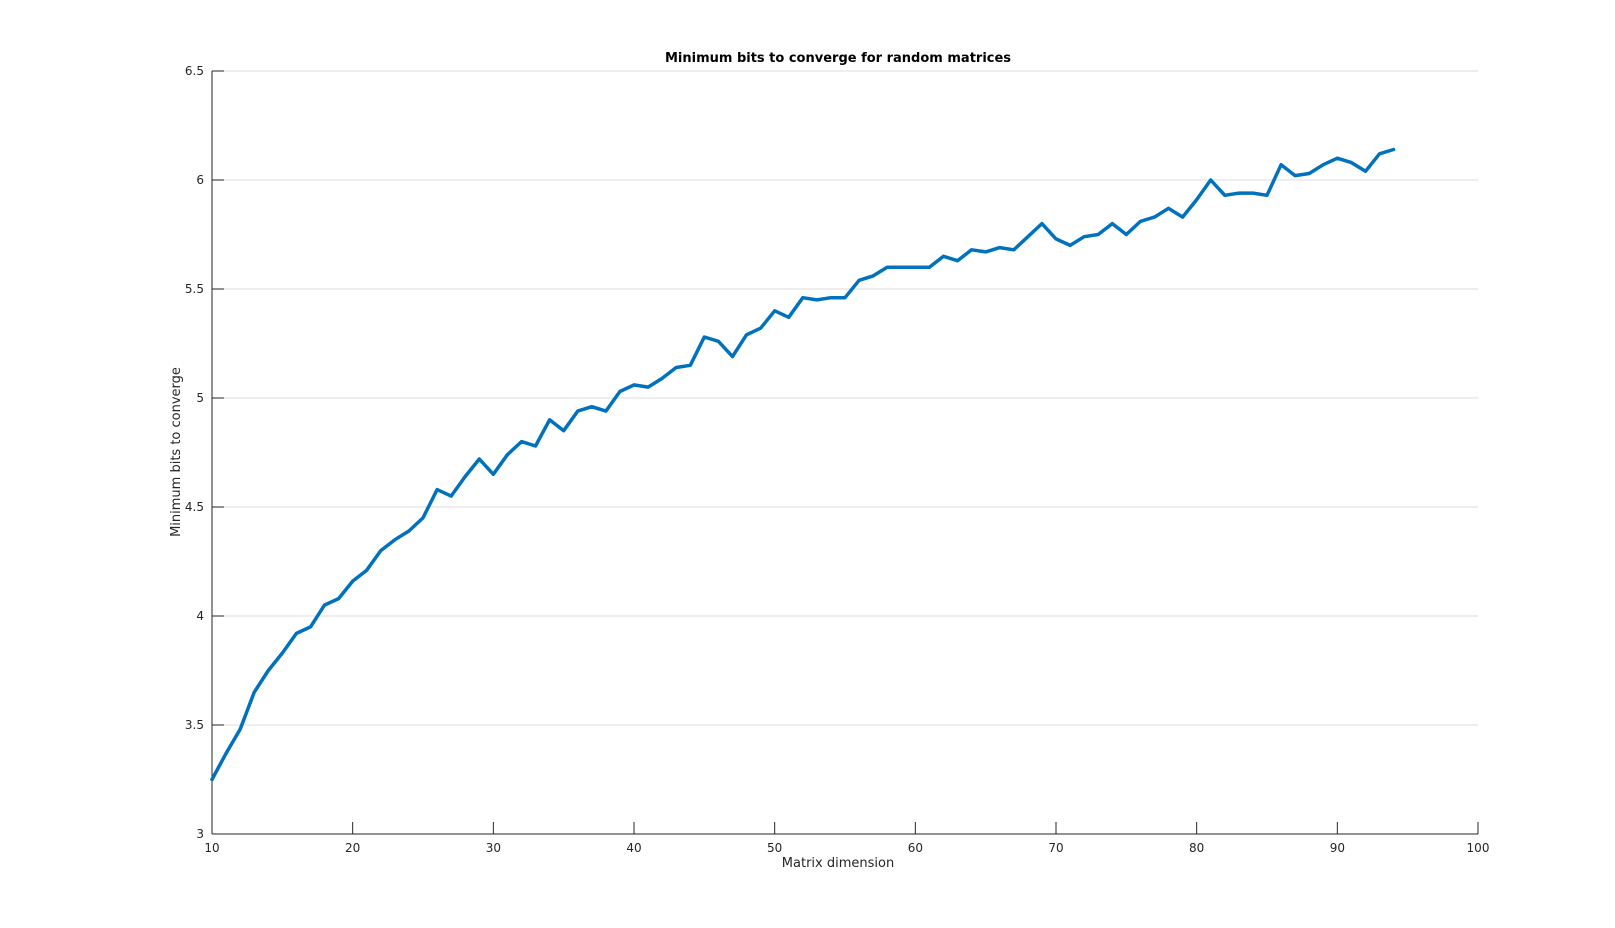 The width and height of the screenshot is (1615, 928). Describe the element at coordinates (211, 848) in the screenshot. I see `x-tick-label: 10` at that location.